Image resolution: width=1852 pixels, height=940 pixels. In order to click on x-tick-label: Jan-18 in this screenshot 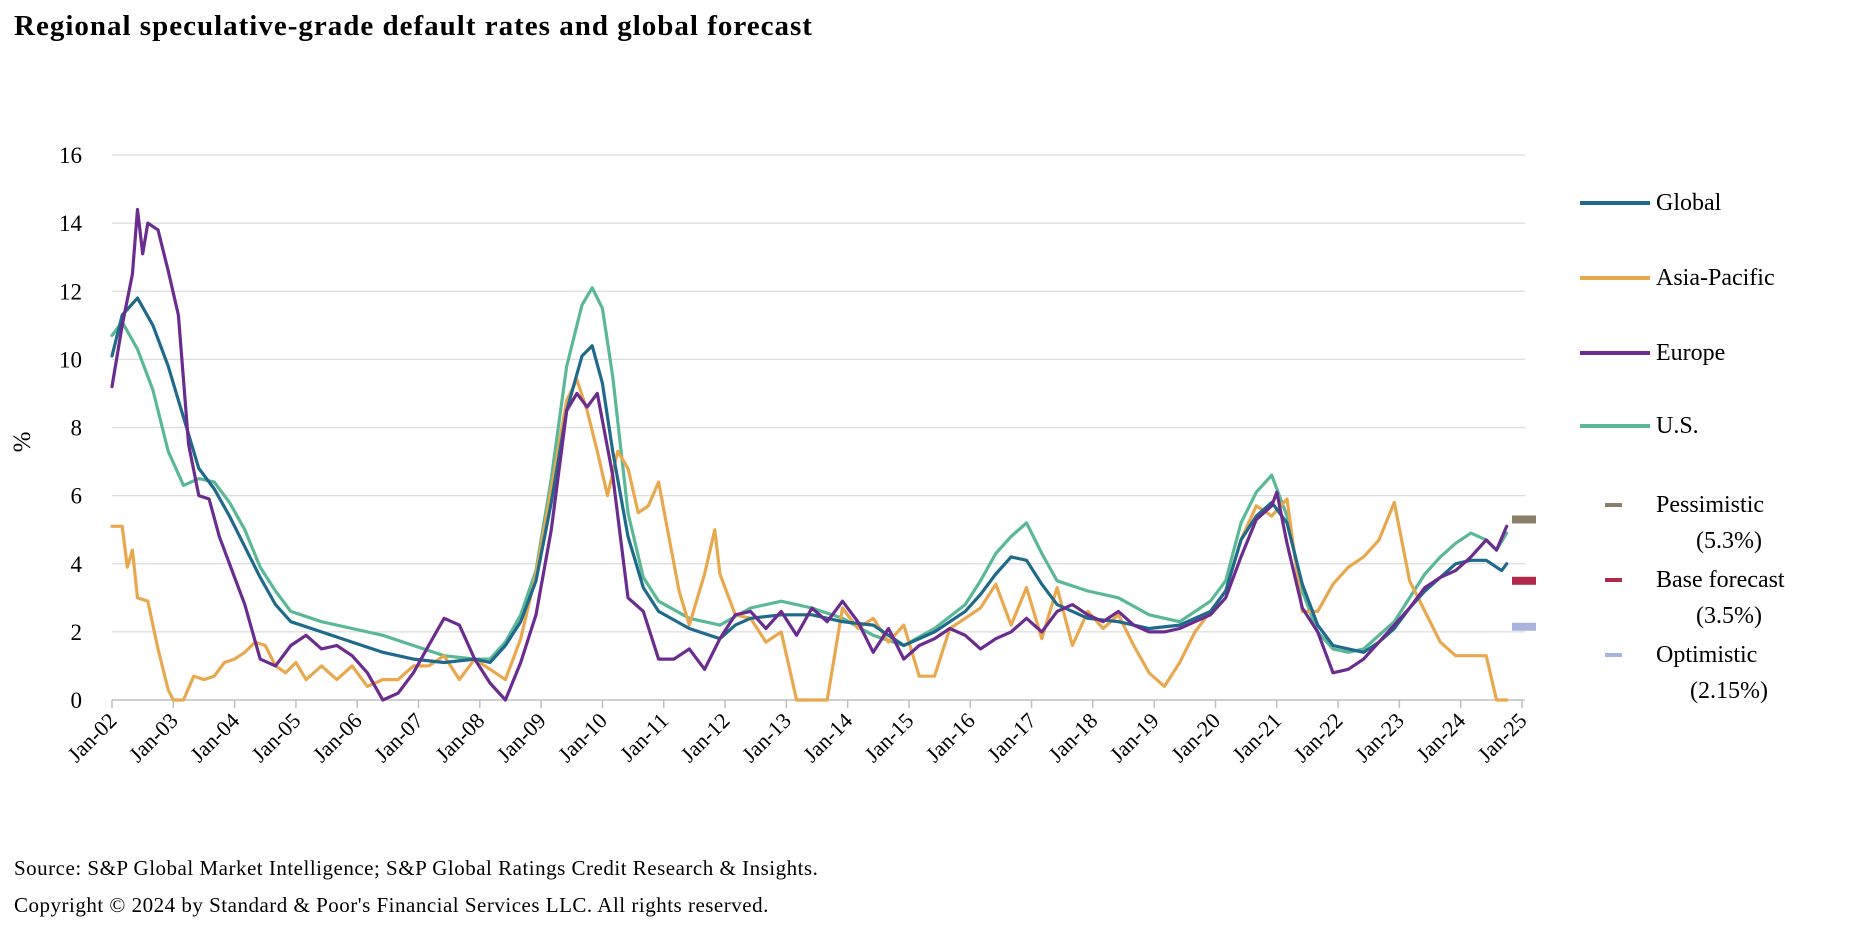, I will do `click(1072, 737)`.